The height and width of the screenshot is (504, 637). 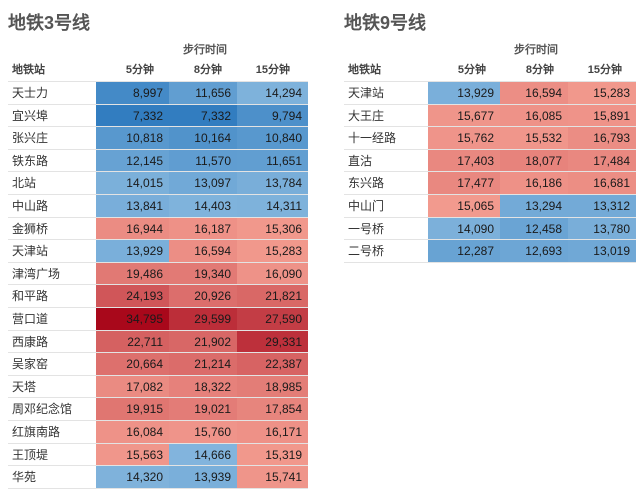 I want to click on value-cell: 13,097, so click(x=203, y=183).